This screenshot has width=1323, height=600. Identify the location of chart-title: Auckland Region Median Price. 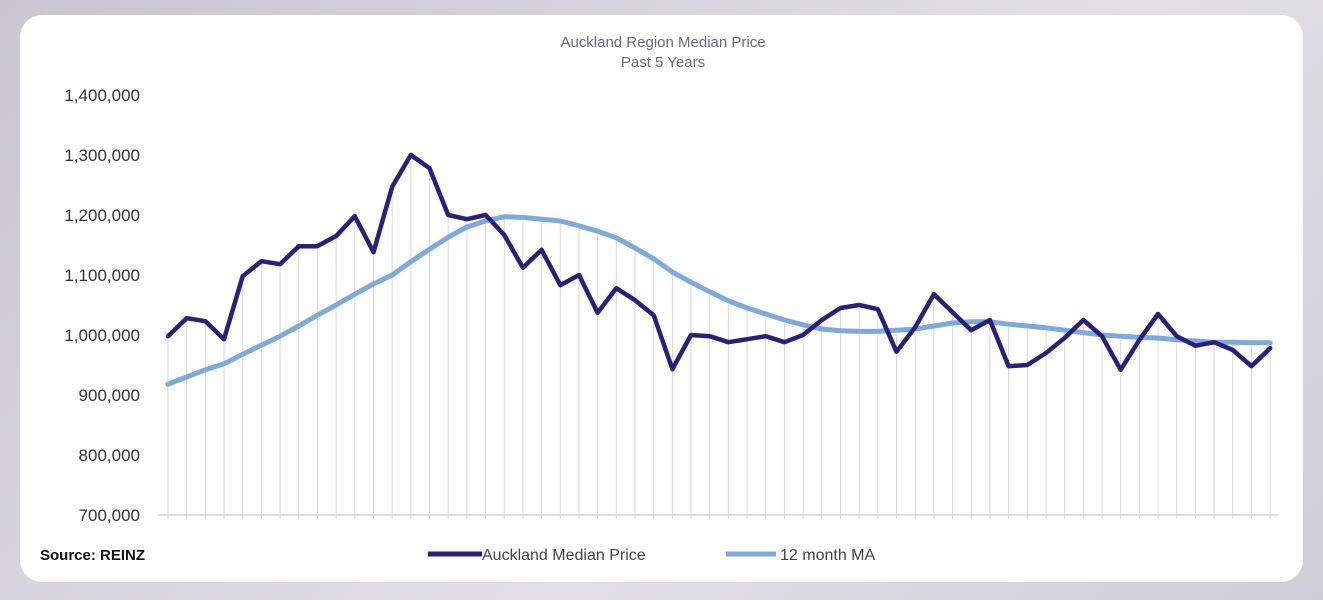
(662, 42).